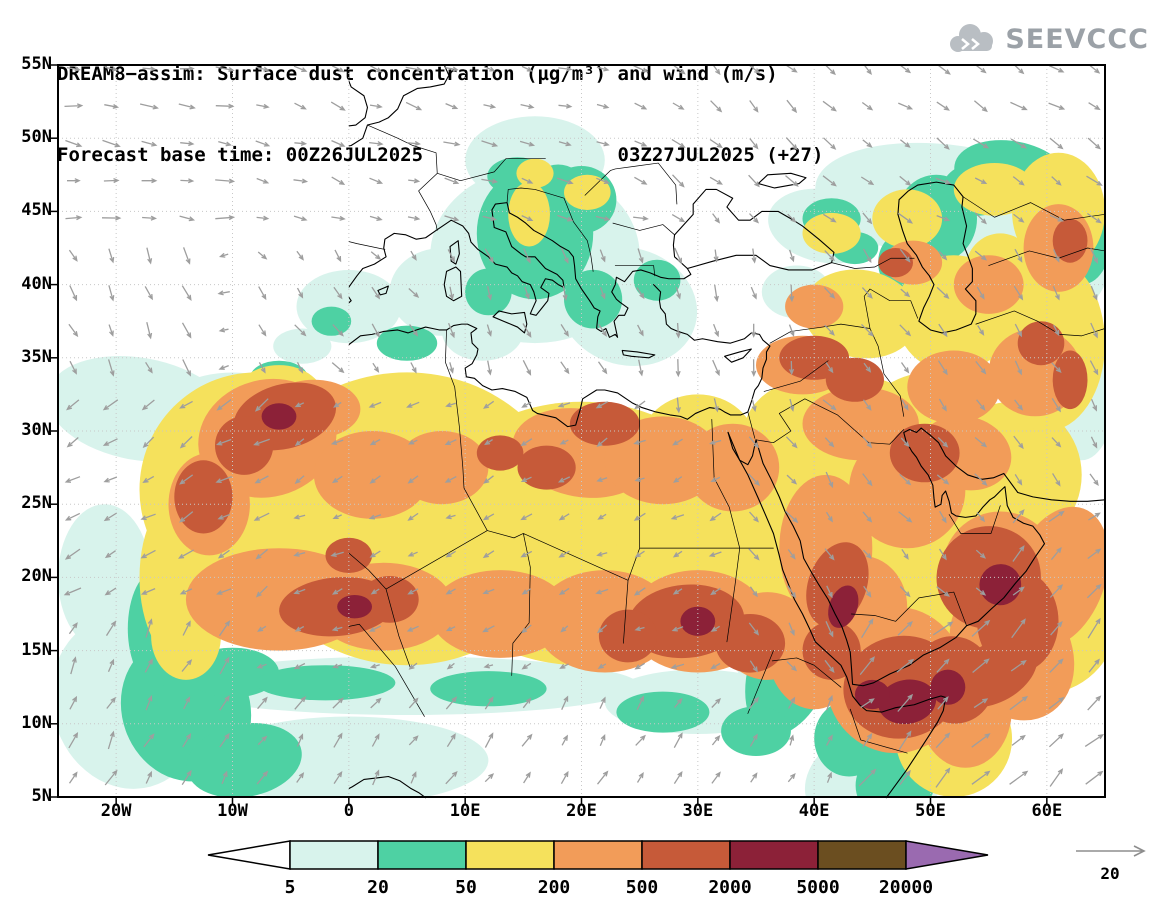 This screenshot has width=1165, height=907. What do you see at coordinates (698, 811) in the screenshot?
I see `lon-tick-label: 30E` at bounding box center [698, 811].